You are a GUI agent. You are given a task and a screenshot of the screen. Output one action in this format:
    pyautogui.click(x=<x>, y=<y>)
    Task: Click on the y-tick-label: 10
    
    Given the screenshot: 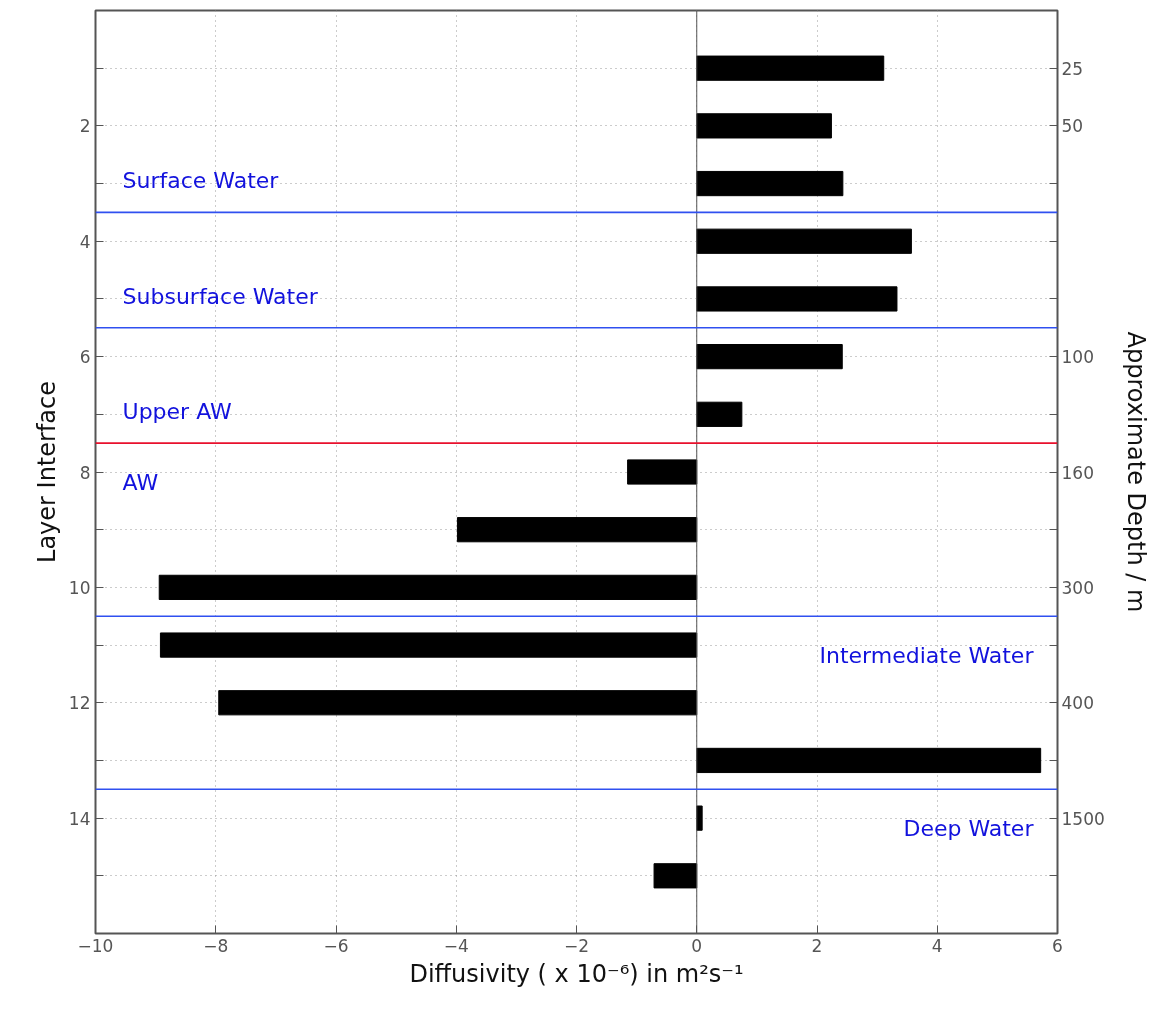 What is the action you would take?
    pyautogui.click(x=79, y=587)
    